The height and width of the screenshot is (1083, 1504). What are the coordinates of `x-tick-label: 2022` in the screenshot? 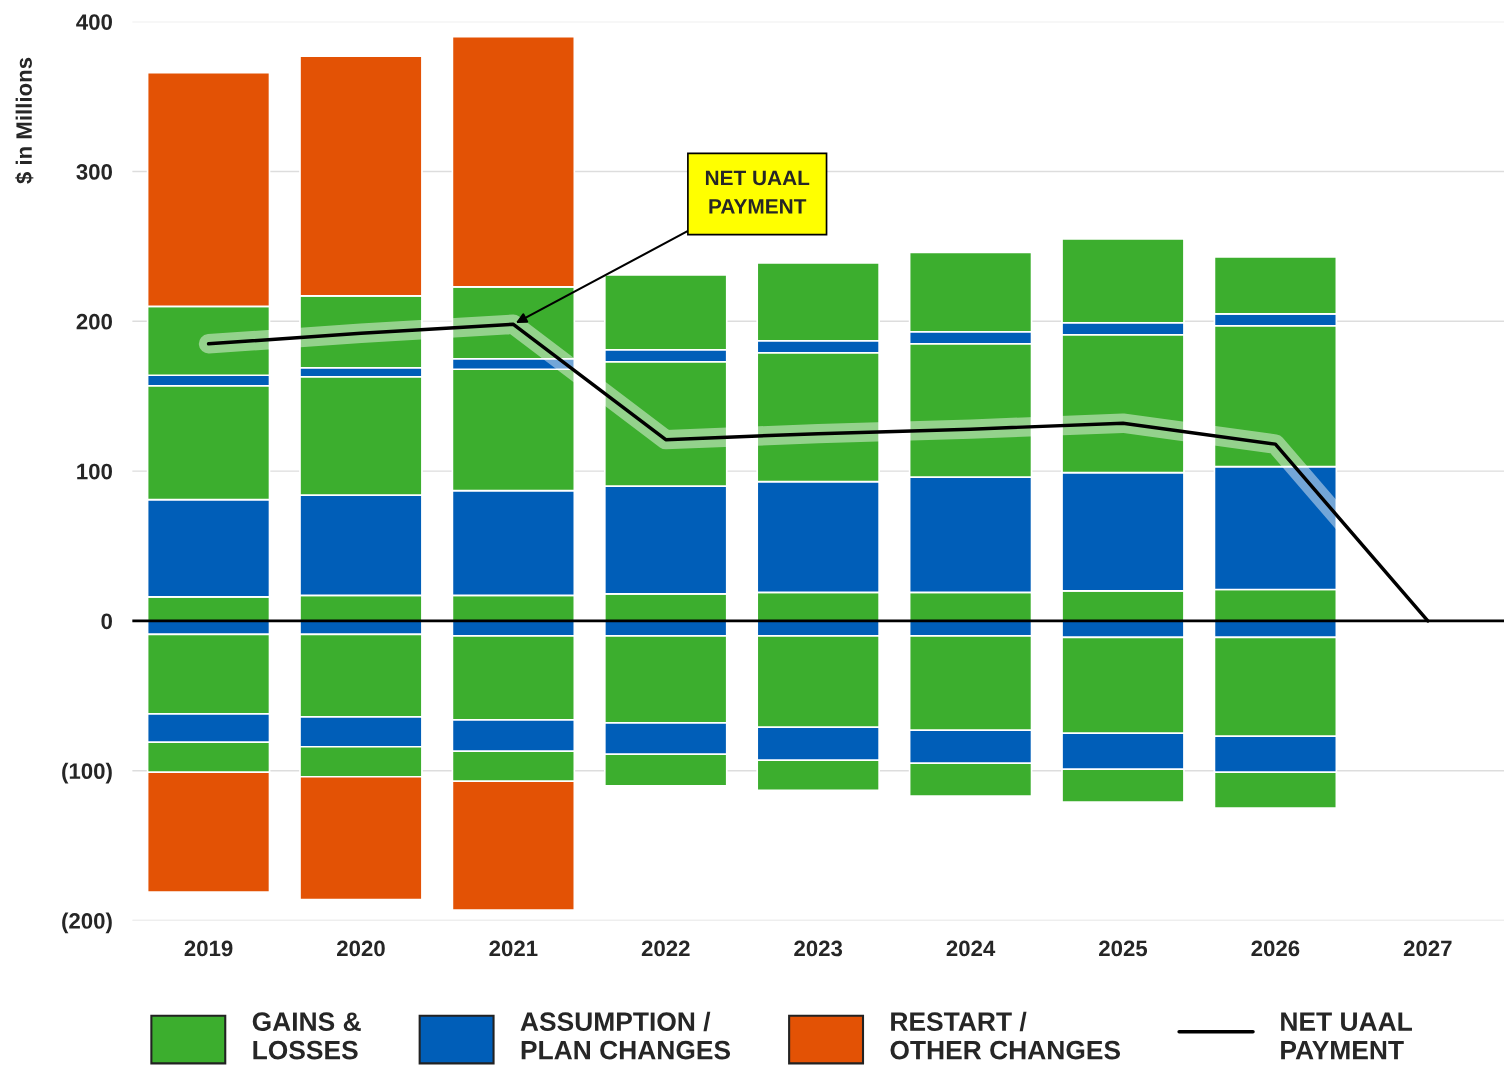 It's located at (665, 948).